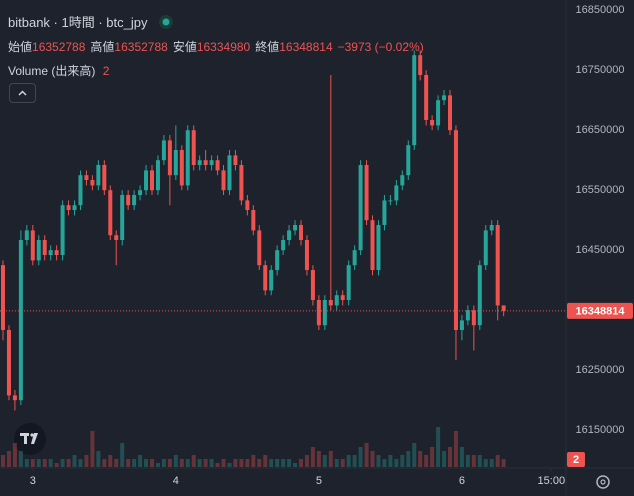 Image resolution: width=634 pixels, height=496 pixels. Describe the element at coordinates (576, 460) in the screenshot. I see `volume-axis-label: 2` at that location.